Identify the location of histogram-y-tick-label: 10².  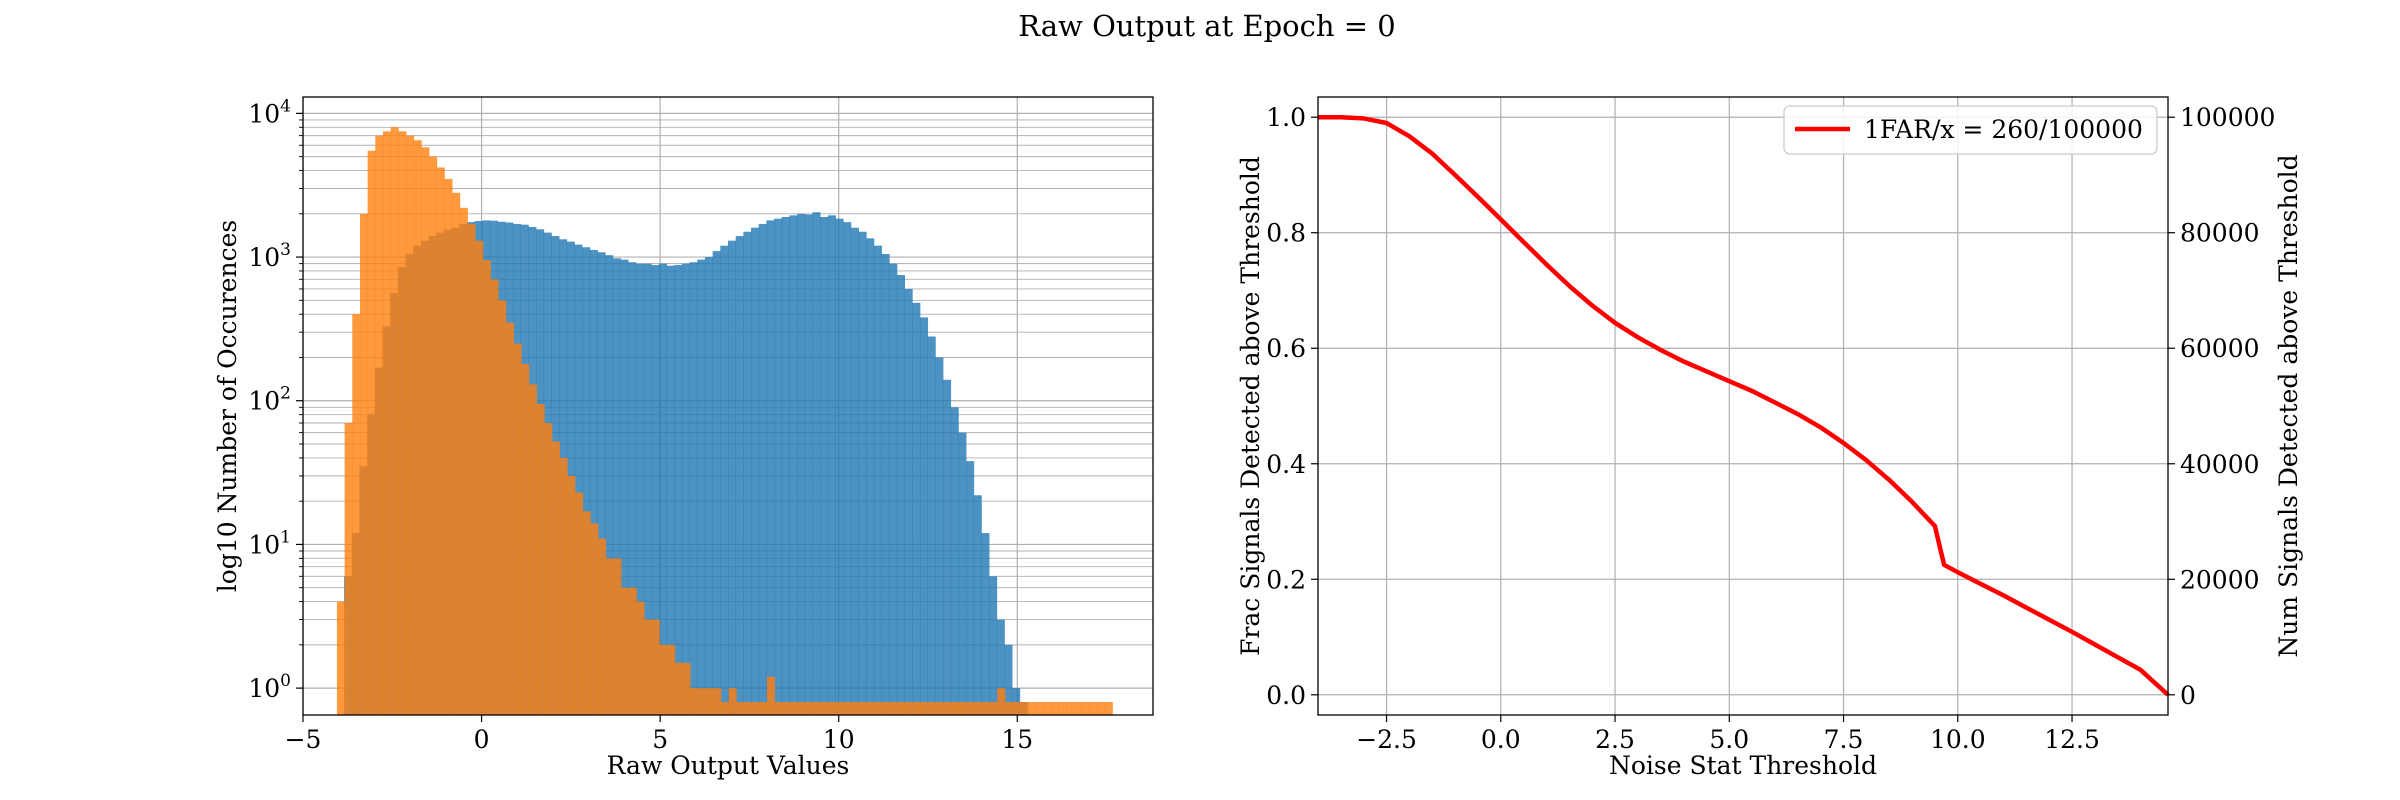
(269, 400).